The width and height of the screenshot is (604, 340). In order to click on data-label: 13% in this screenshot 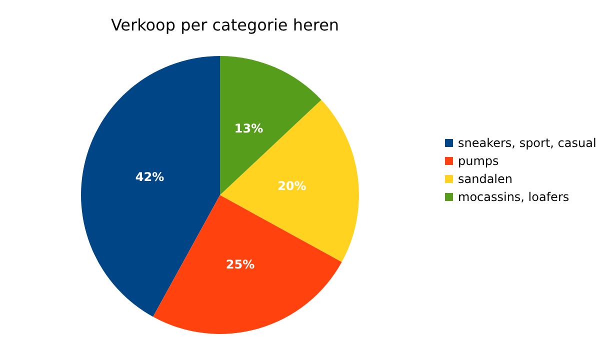, I will do `click(249, 128)`.